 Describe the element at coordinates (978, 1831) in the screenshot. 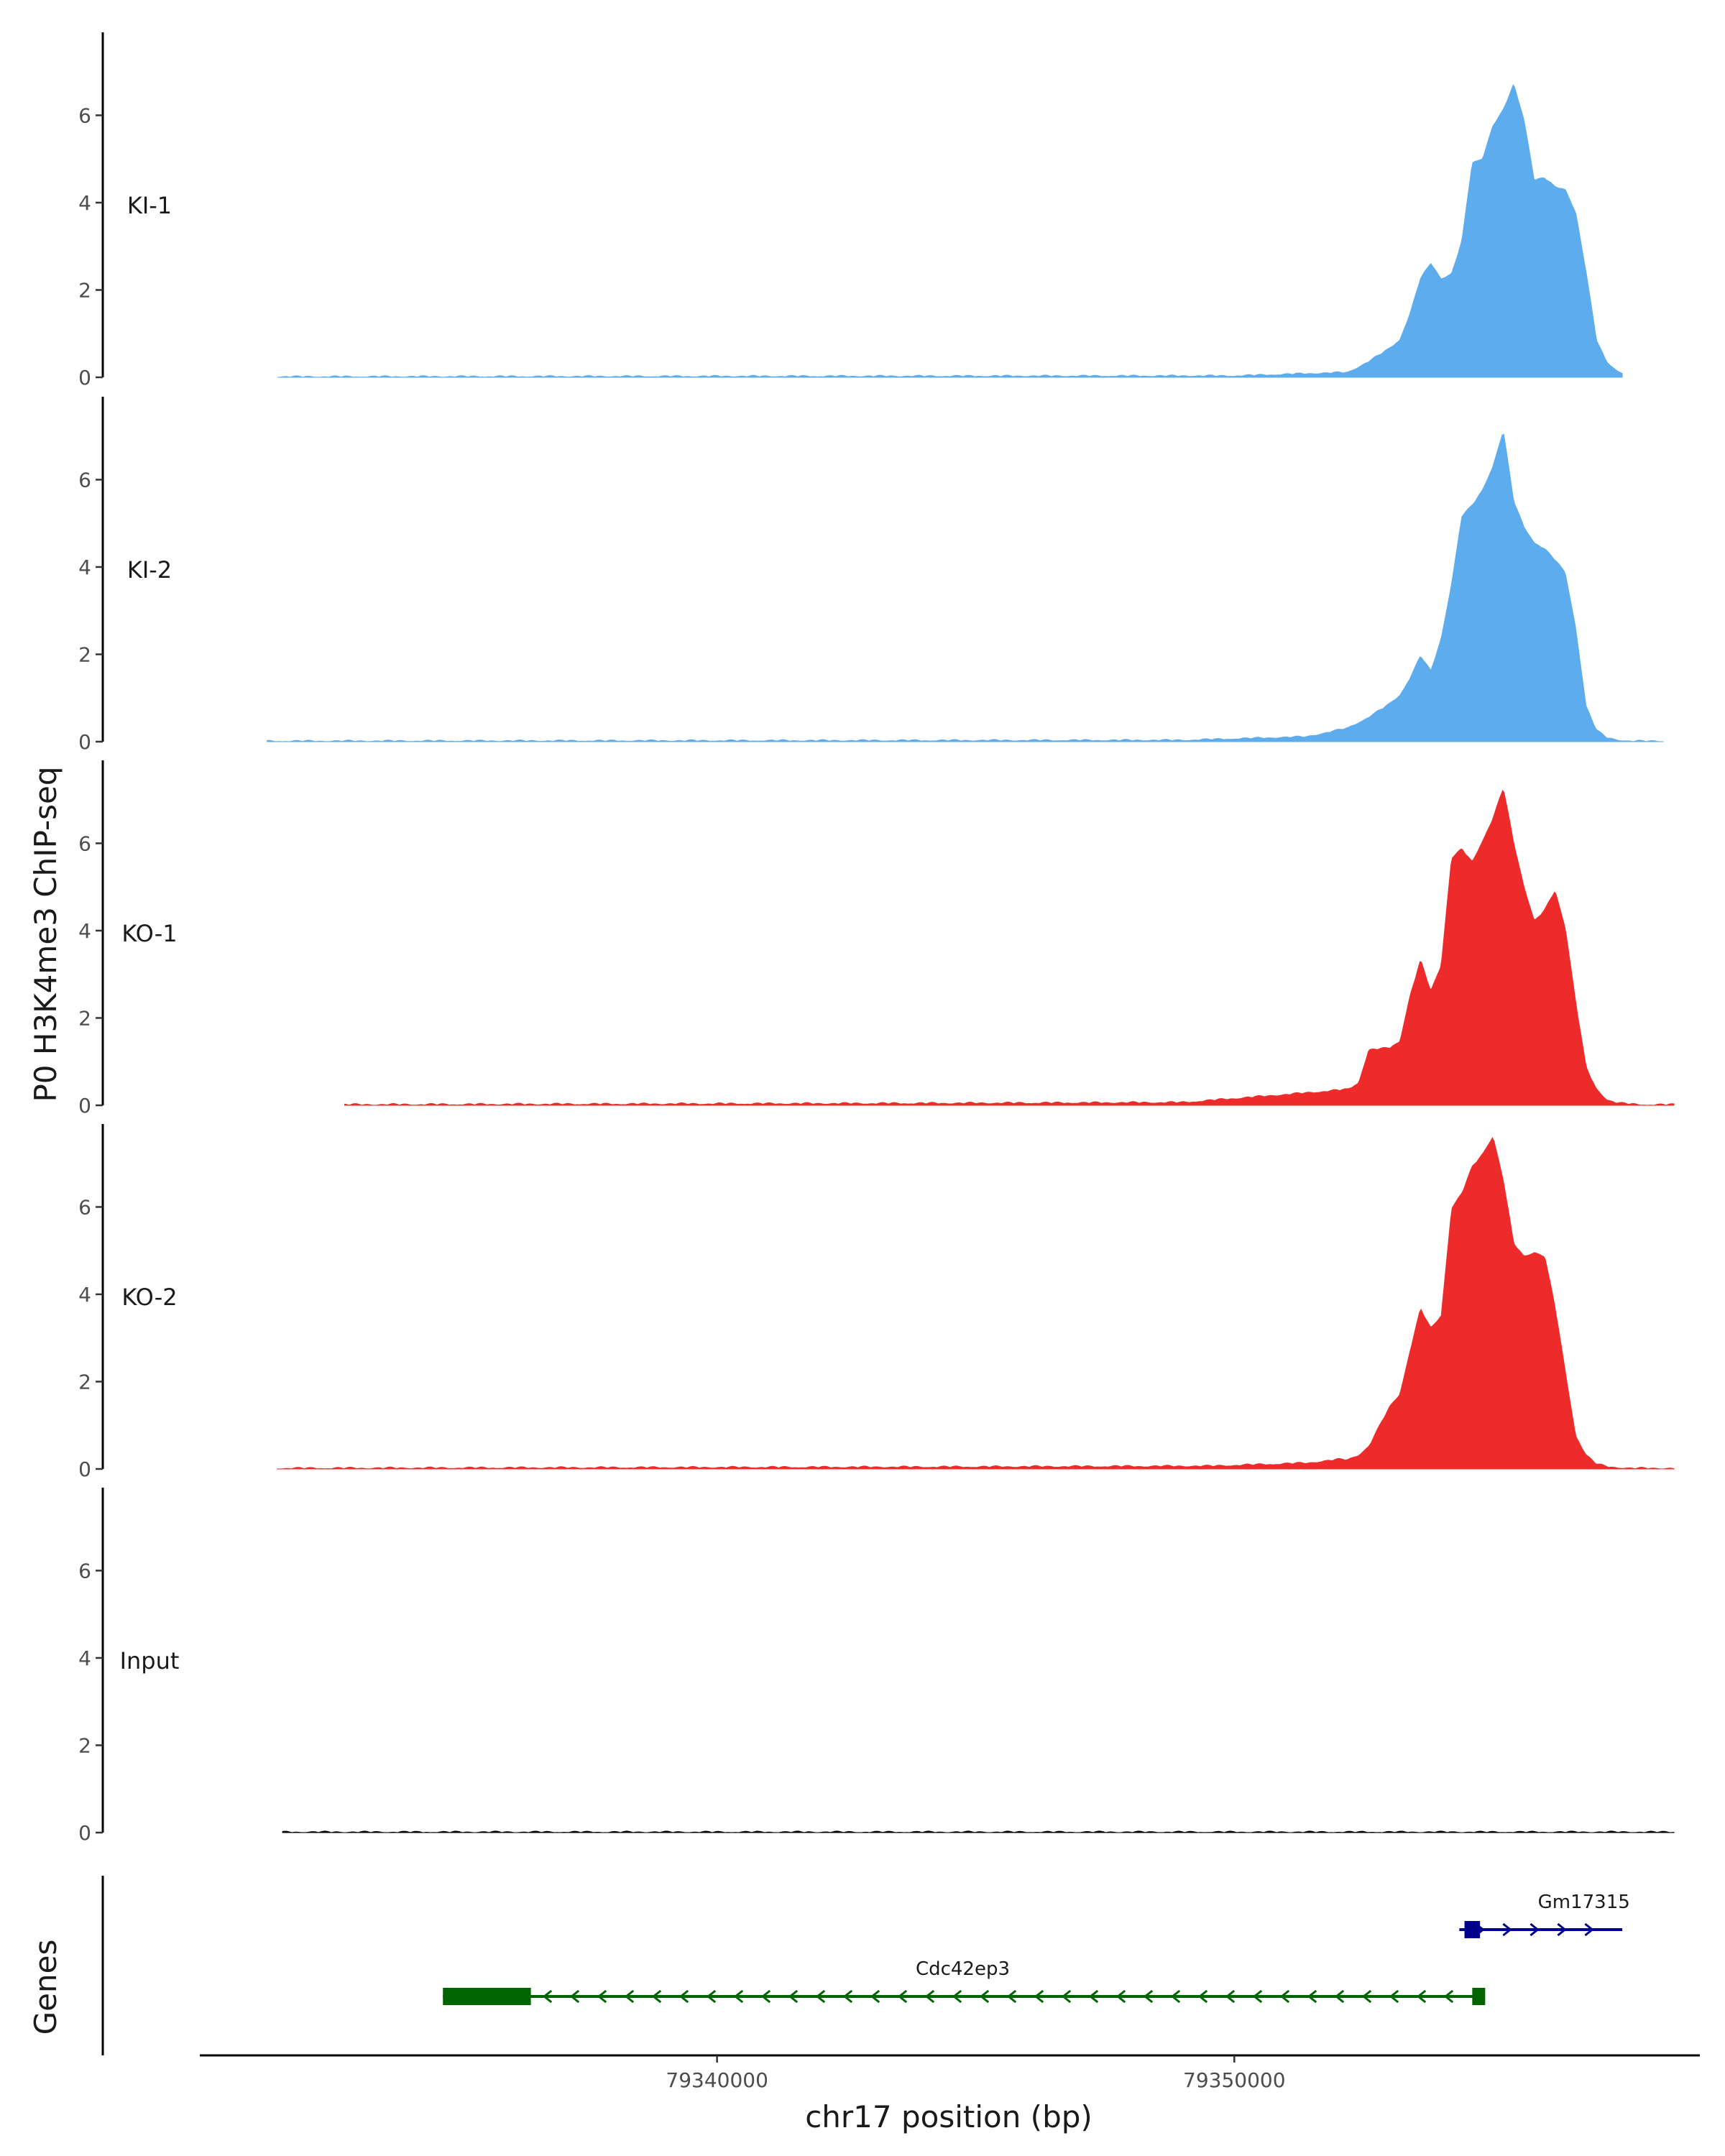

I see `coverage-area-input` at that location.